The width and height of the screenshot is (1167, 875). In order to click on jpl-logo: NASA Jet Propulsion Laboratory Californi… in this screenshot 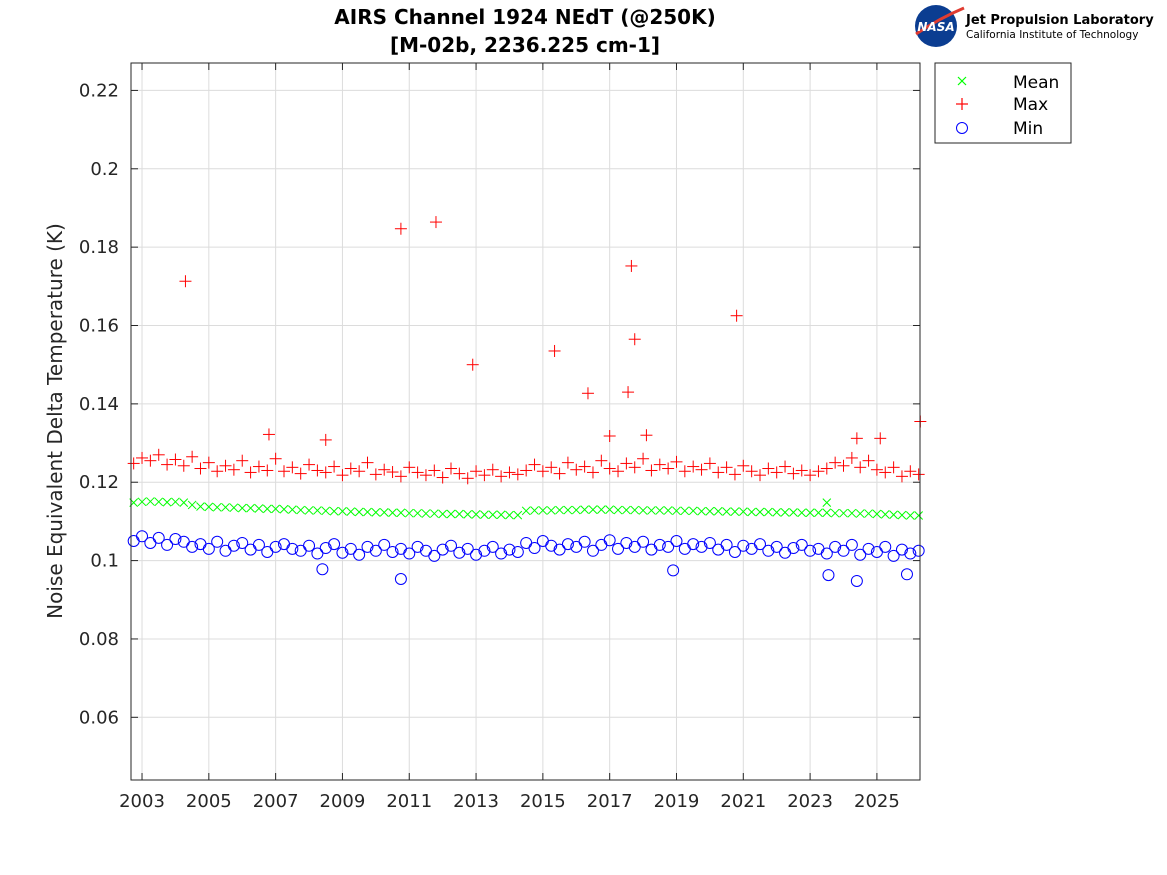, I will do `click(1034, 26)`.